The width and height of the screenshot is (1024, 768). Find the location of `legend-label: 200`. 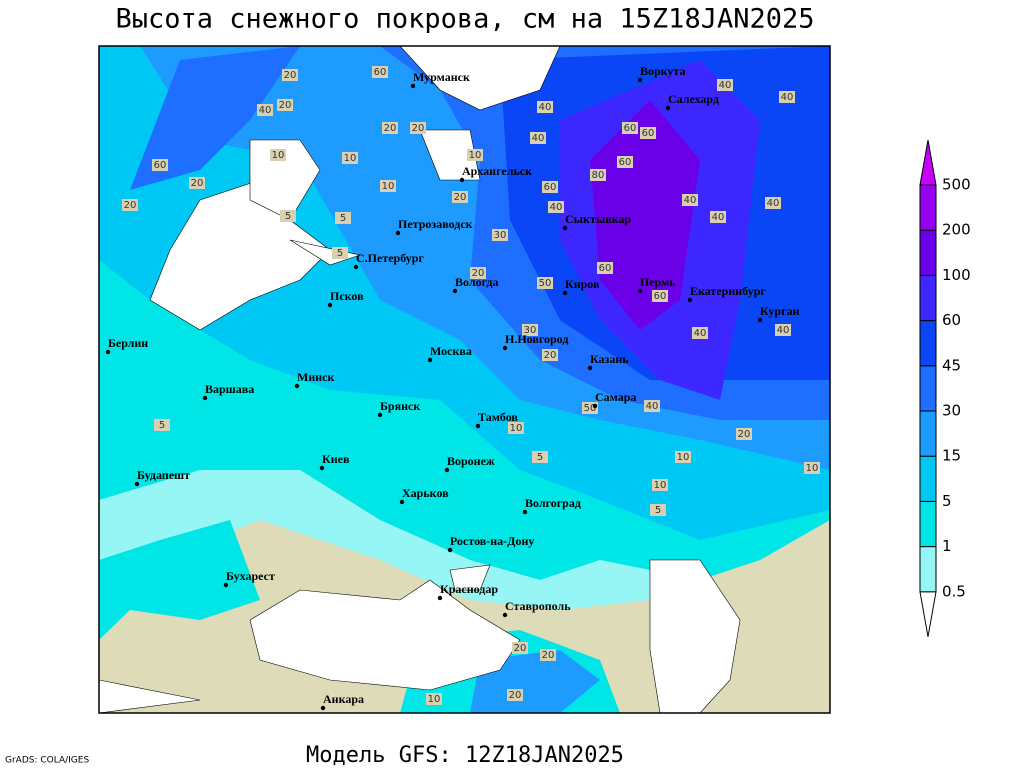

legend-label: 200 is located at coordinates (956, 230).